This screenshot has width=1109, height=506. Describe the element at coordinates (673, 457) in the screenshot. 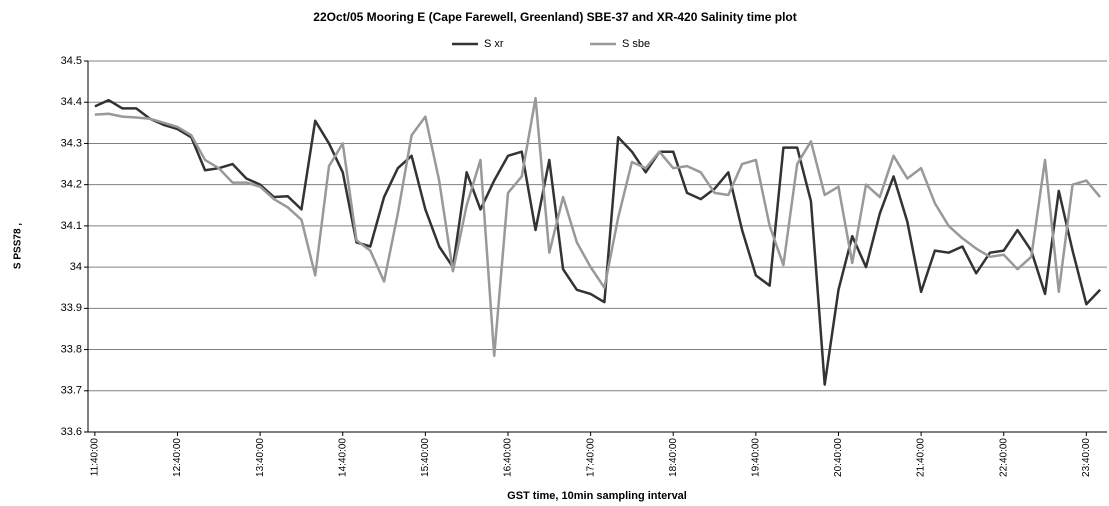

I see `x-tick-label: 18:40:00` at that location.